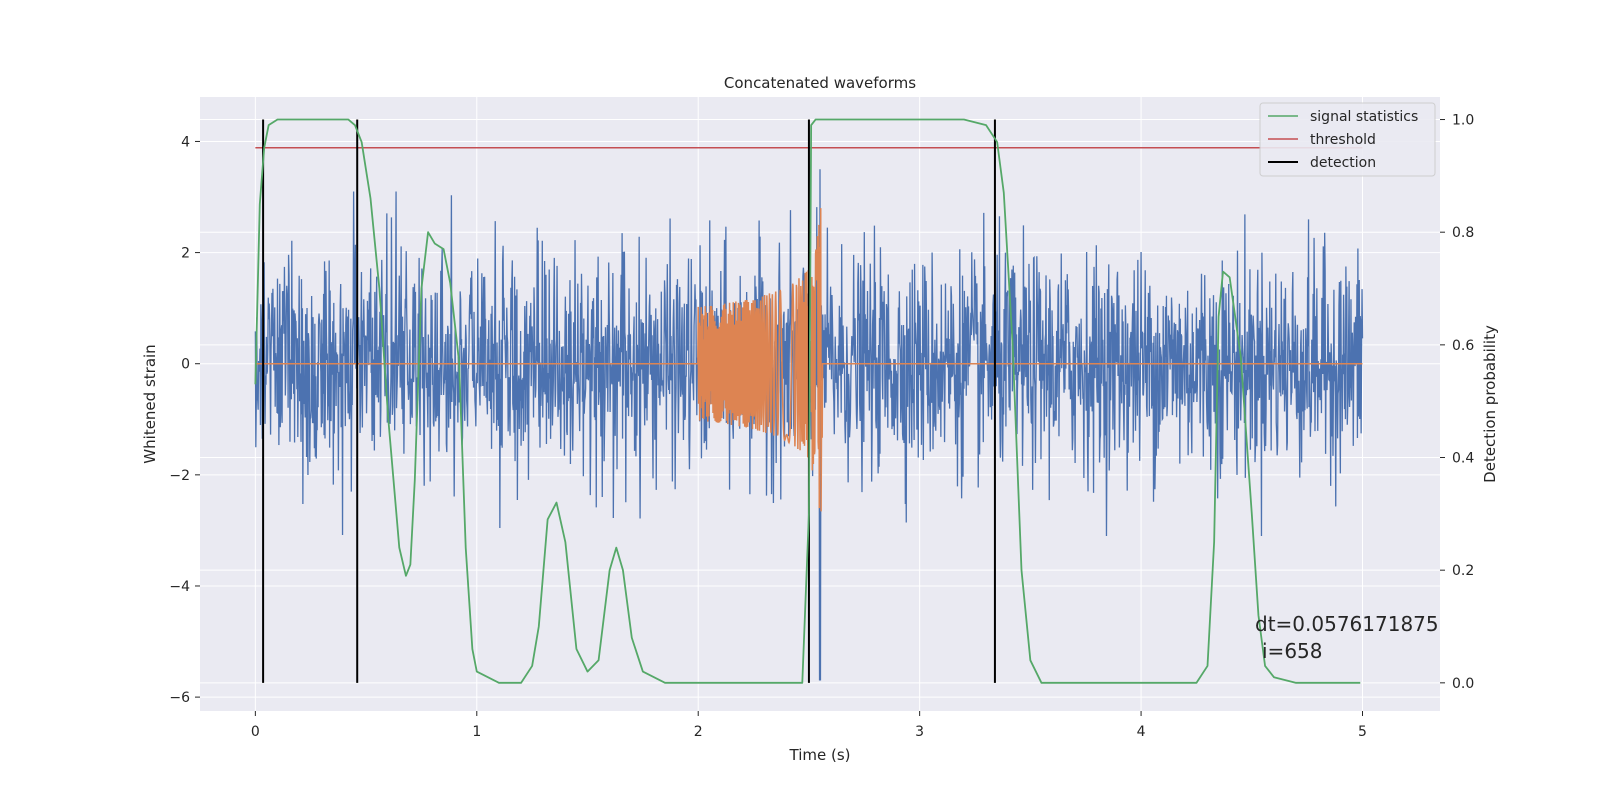  What do you see at coordinates (255, 732) in the screenshot?
I see `x-tick-label: 0` at bounding box center [255, 732].